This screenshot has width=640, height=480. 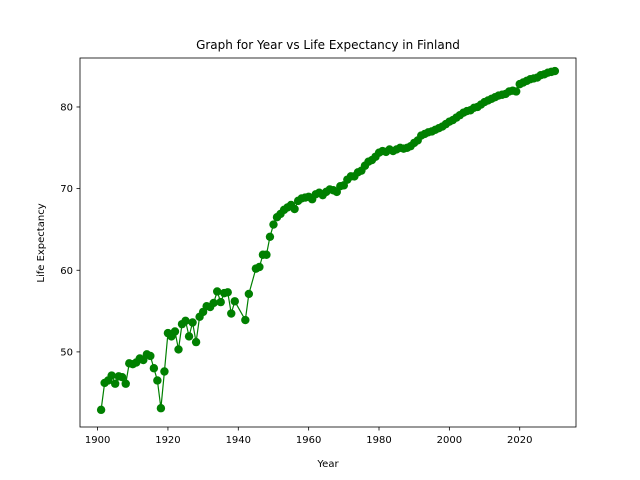 I want to click on x-axis-ticks: 1900 1920 1940 1960 1980 2000 2020, so click(x=308, y=436).